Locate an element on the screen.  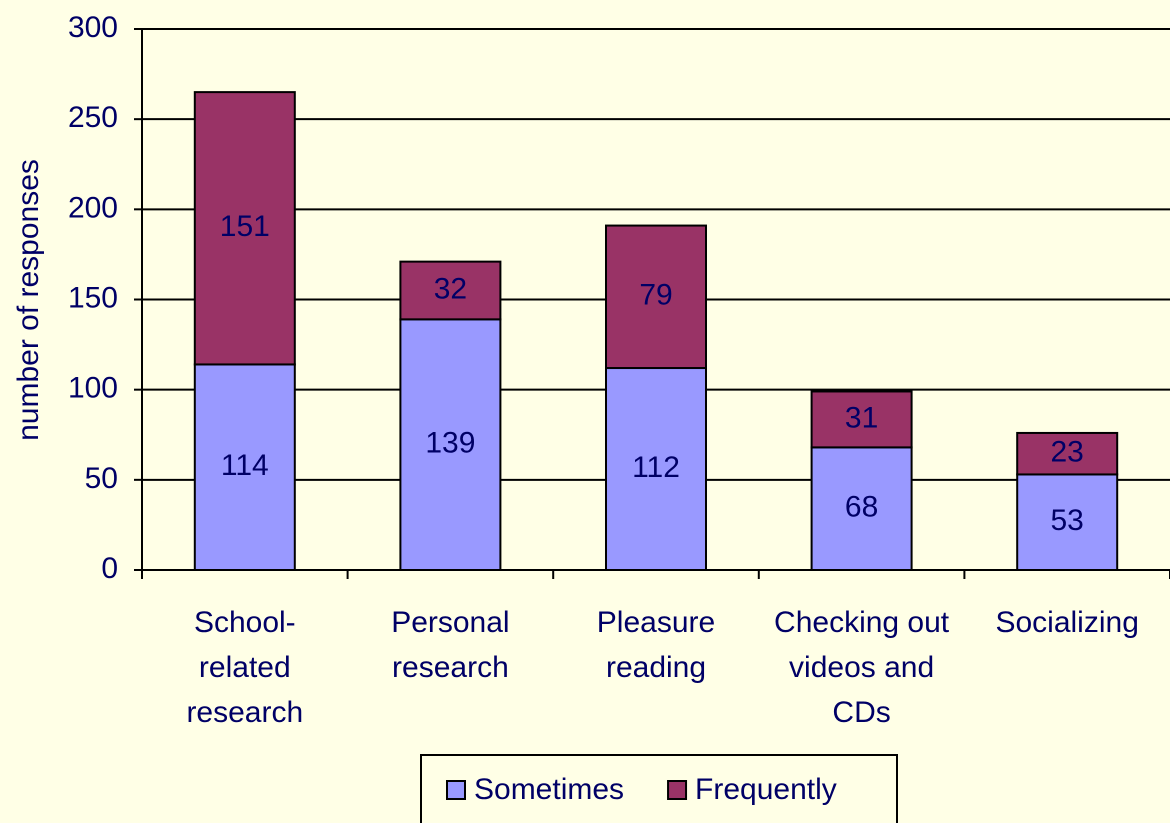
y-tick-label: 200 is located at coordinates (93, 207).